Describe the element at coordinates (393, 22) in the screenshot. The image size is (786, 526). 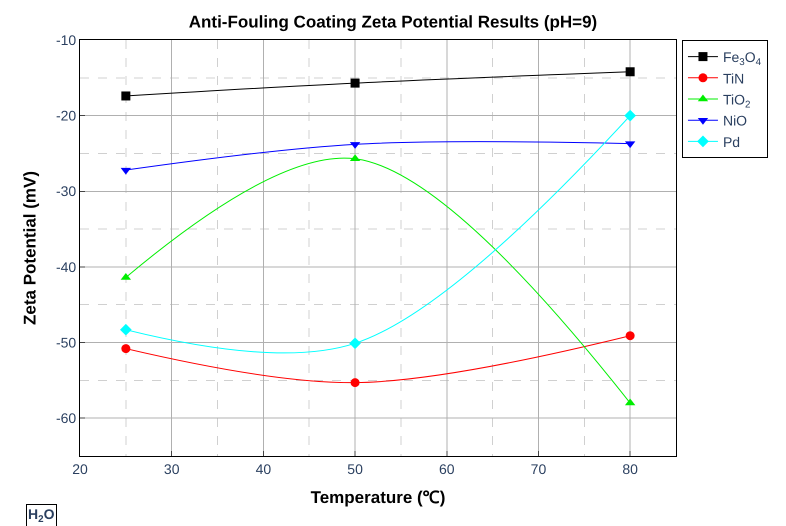
I see `chart-title: Anti-Fouling Coating Zeta Potential Results (pH=9)` at that location.